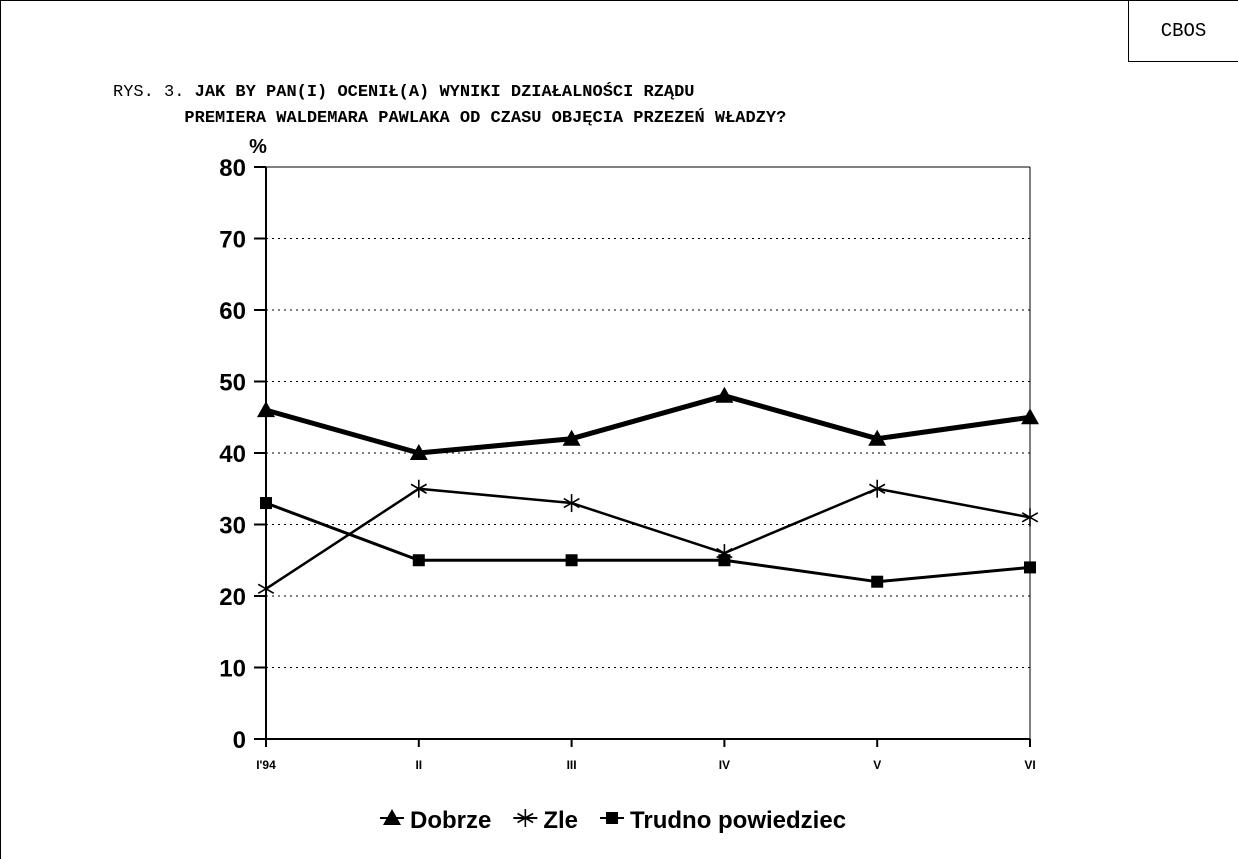  What do you see at coordinates (266, 765) in the screenshot?
I see `x-tick-label: I'94` at bounding box center [266, 765].